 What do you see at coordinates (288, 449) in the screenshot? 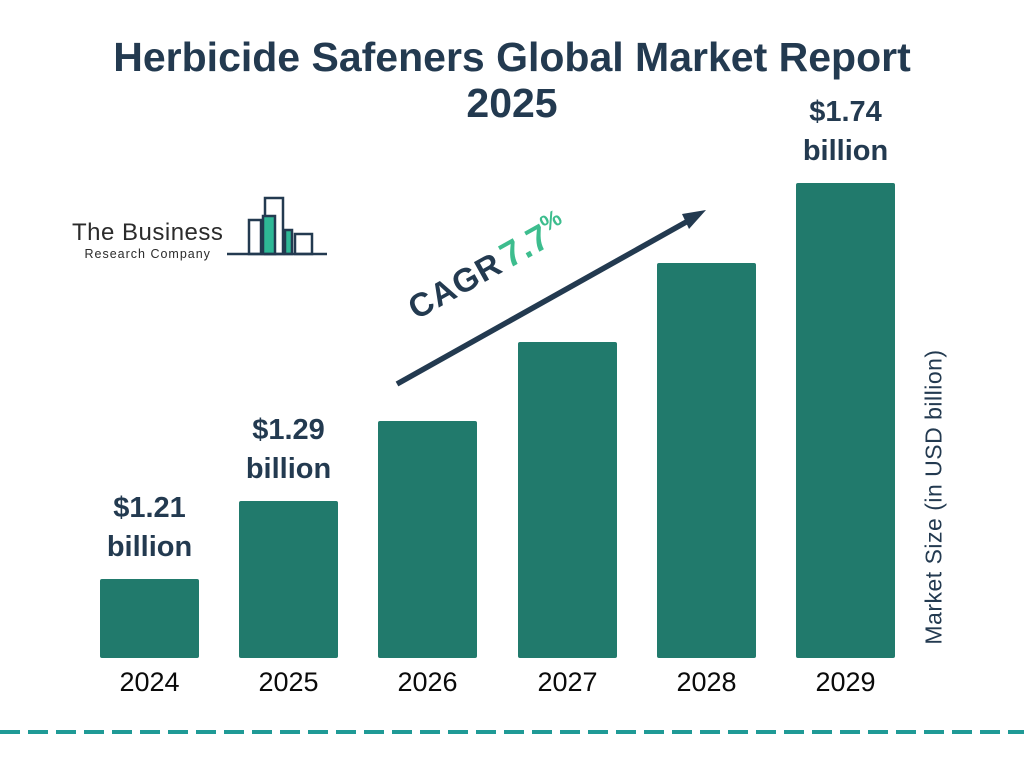
I see `bar-value-label-2025: $1.29 billion` at bounding box center [288, 449].